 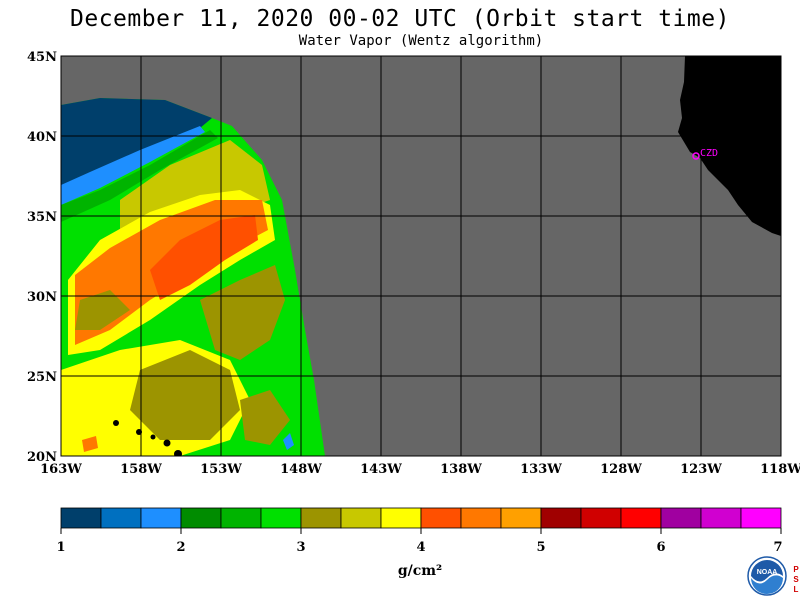 I want to click on colorbar-tick-label: 1, so click(x=60, y=547).